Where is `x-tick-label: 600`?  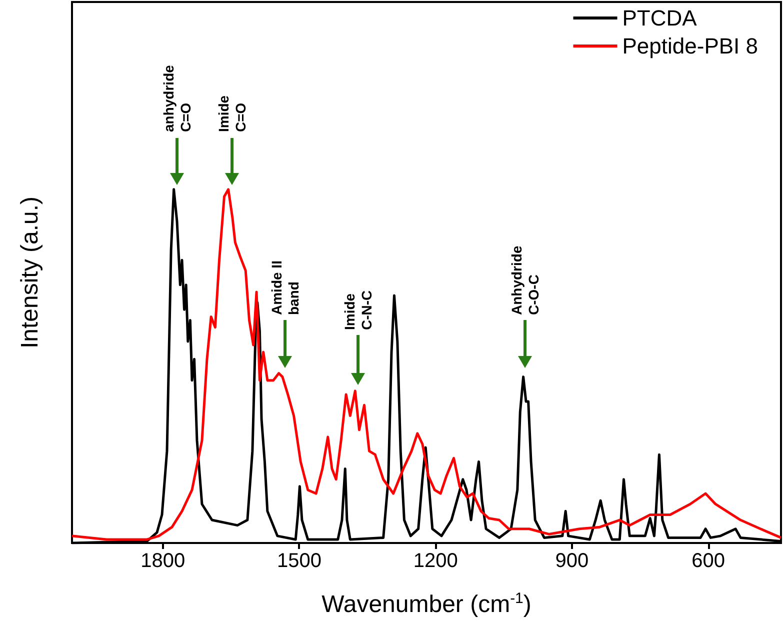
x-tick-label: 600 is located at coordinates (708, 561).